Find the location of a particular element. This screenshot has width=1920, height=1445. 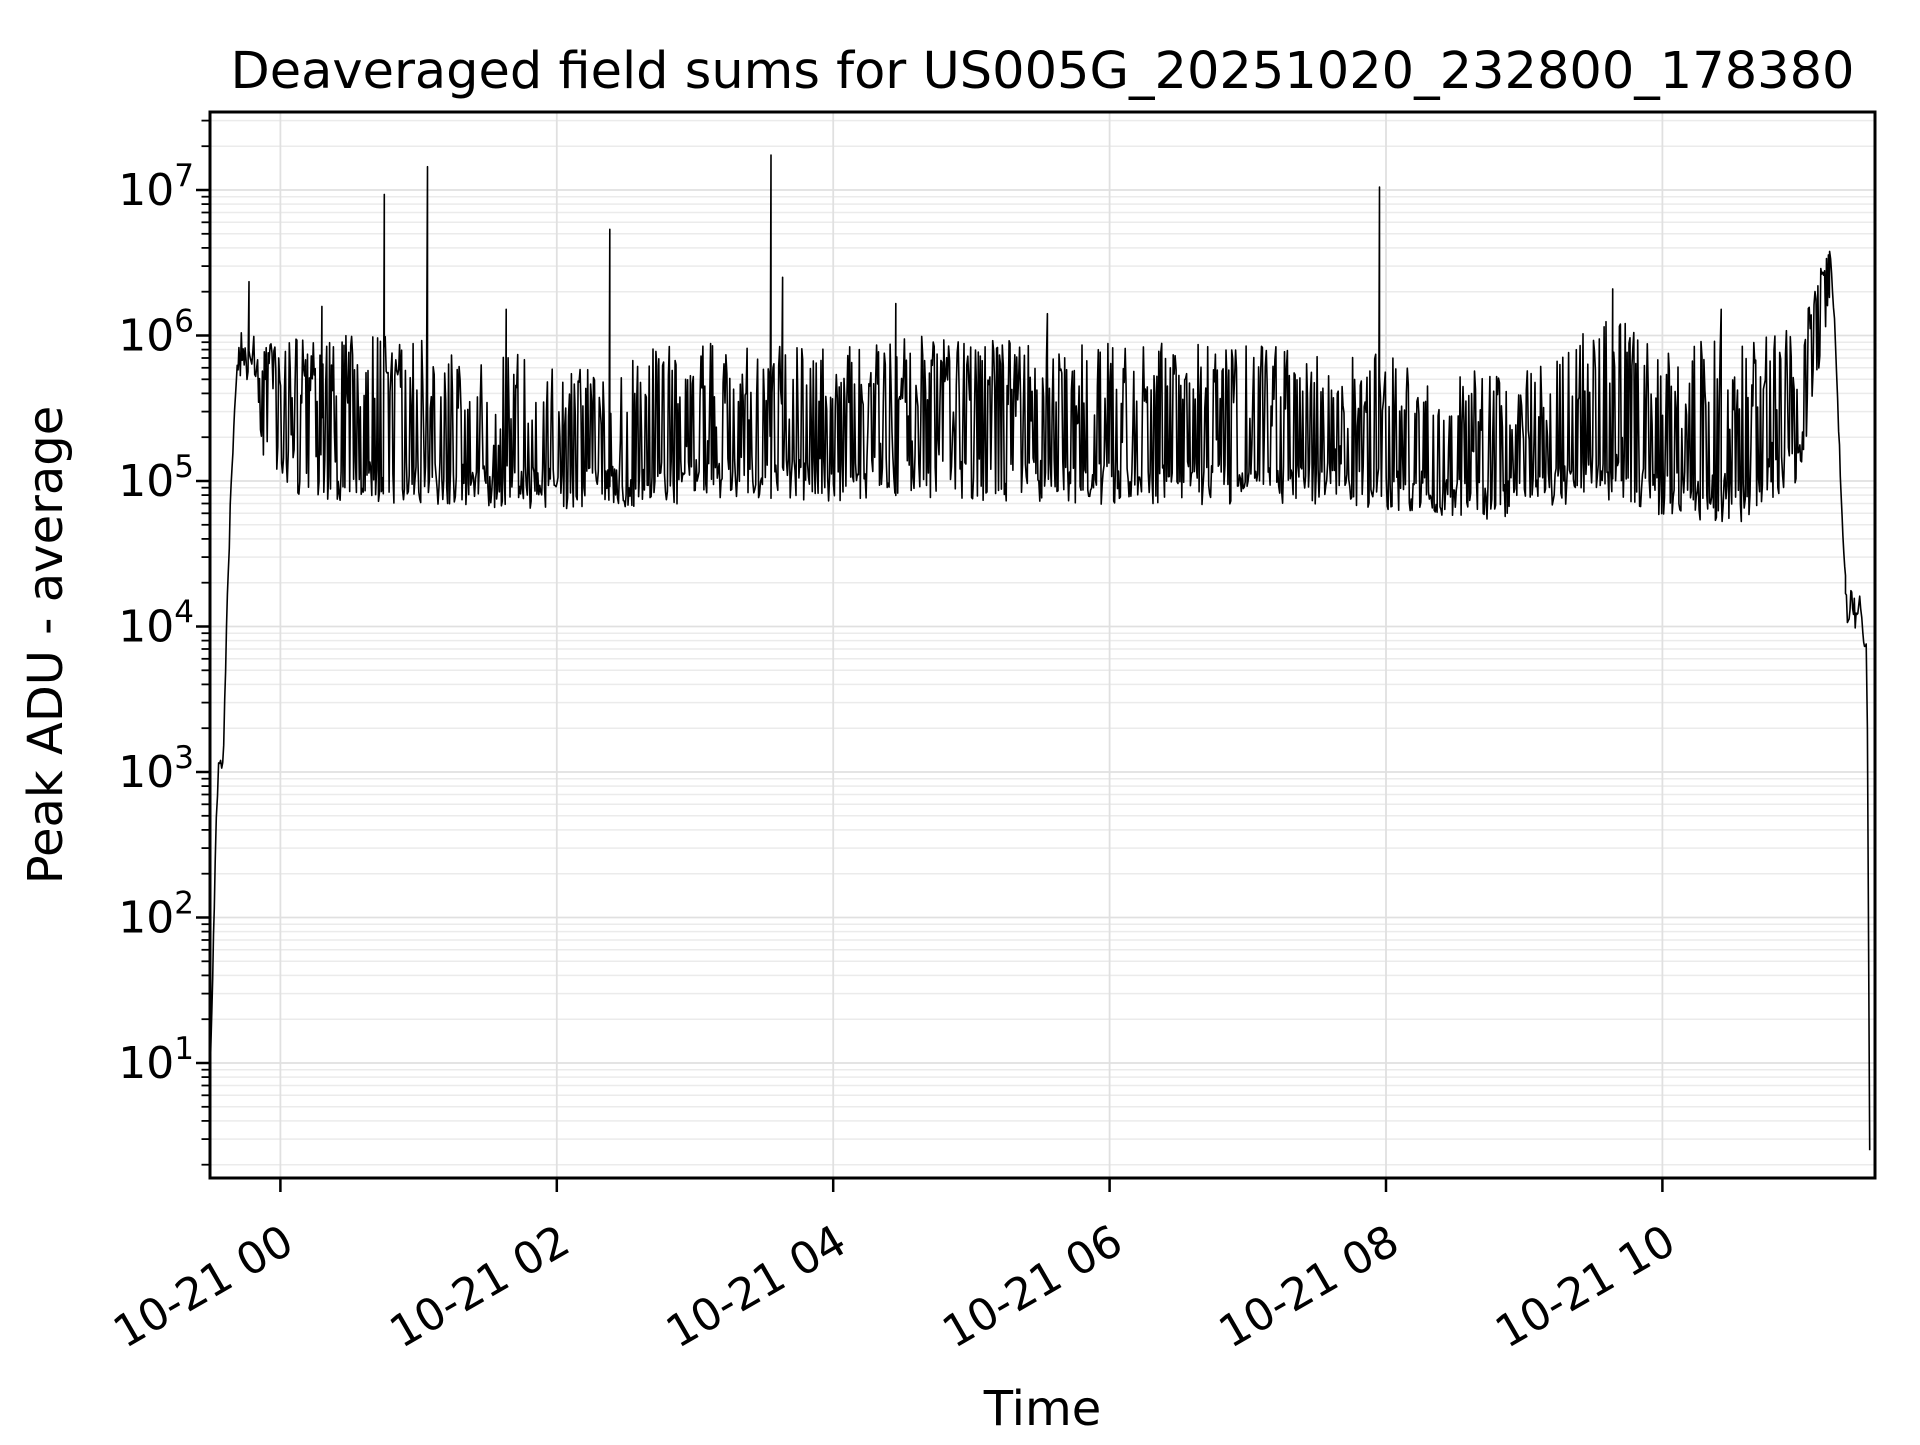

y-tick-label: 10³ is located at coordinates (156, 769).